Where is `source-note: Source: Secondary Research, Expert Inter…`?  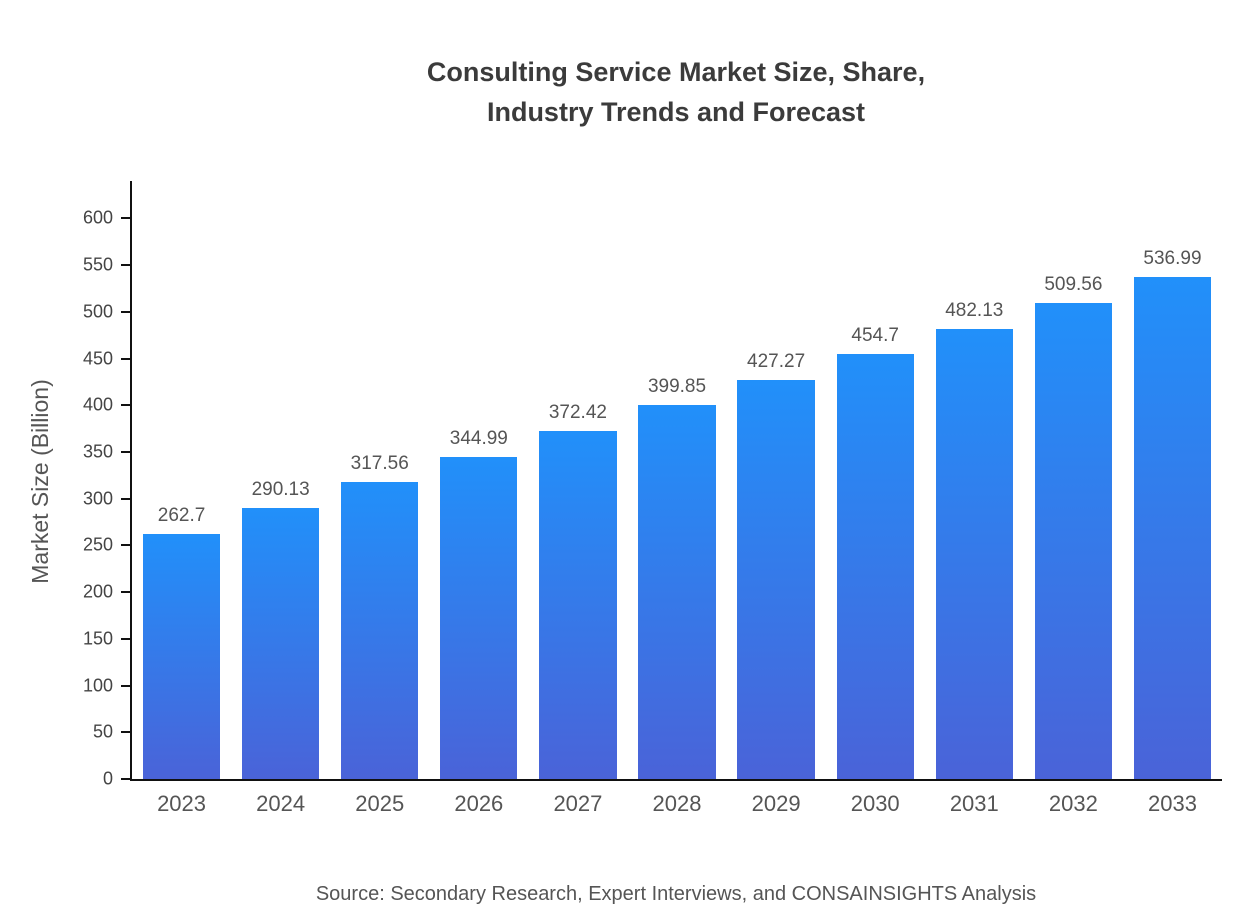
source-note: Source: Secondary Research, Expert Inter… is located at coordinates (676, 894).